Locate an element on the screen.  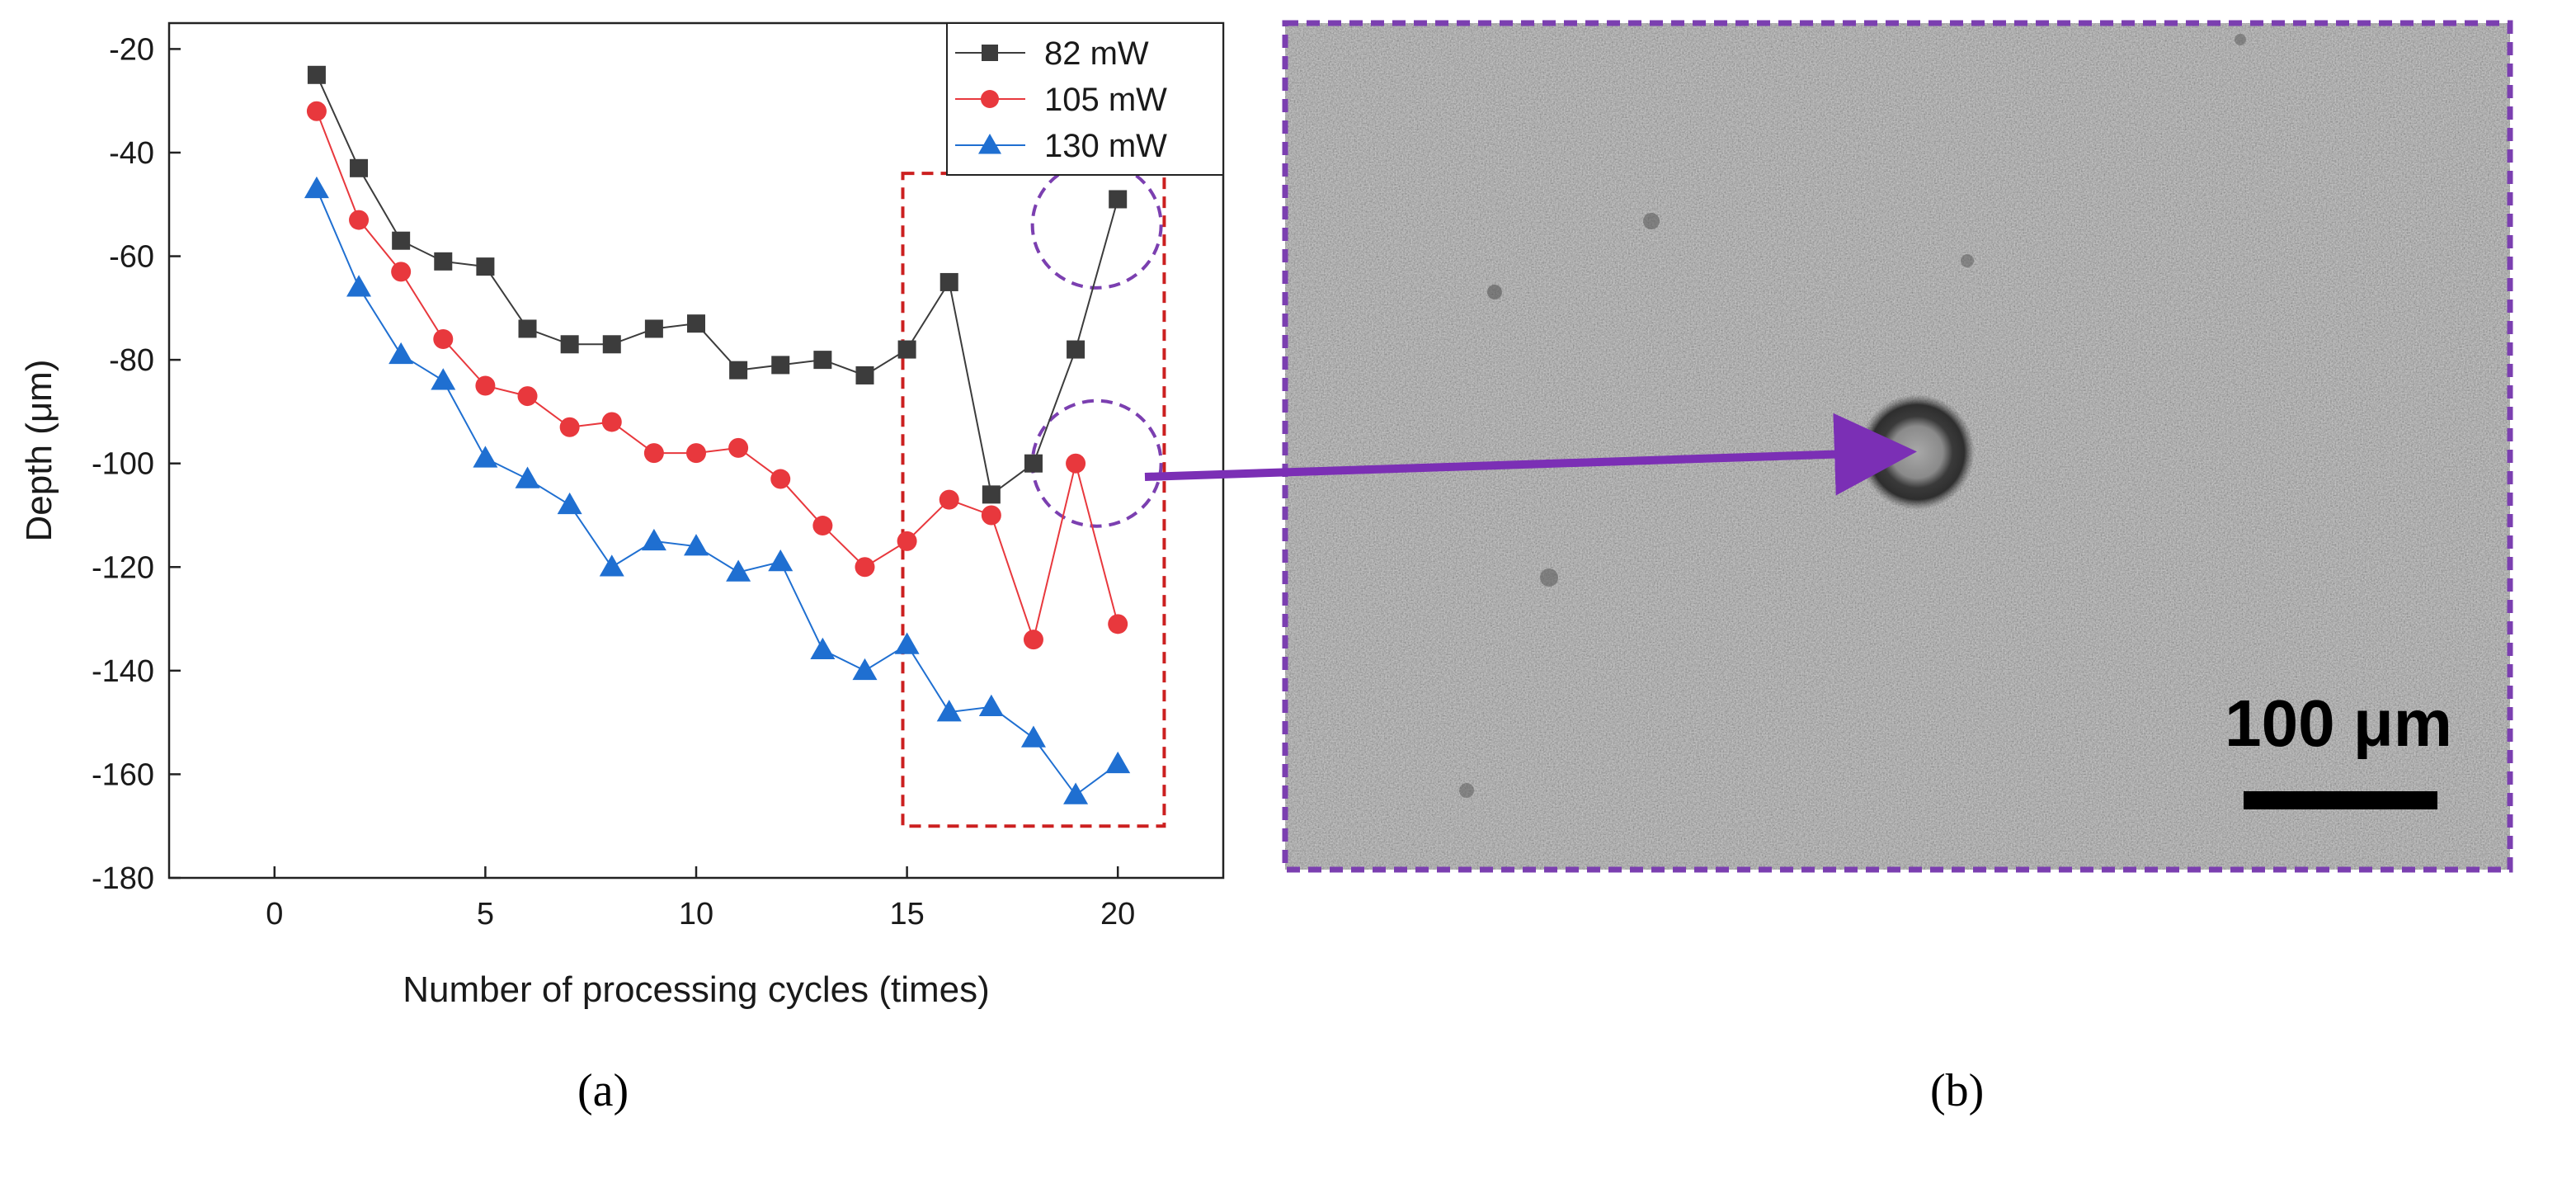
legend-label: 105 mW is located at coordinates (1105, 100).